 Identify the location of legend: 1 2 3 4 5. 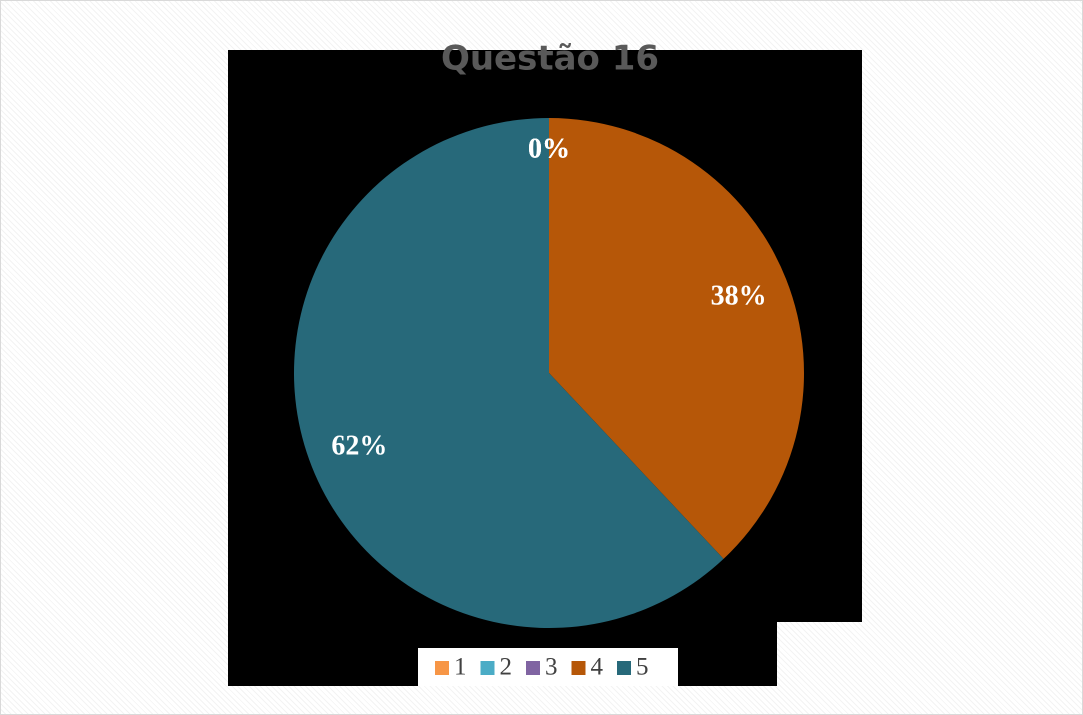
(542, 667).